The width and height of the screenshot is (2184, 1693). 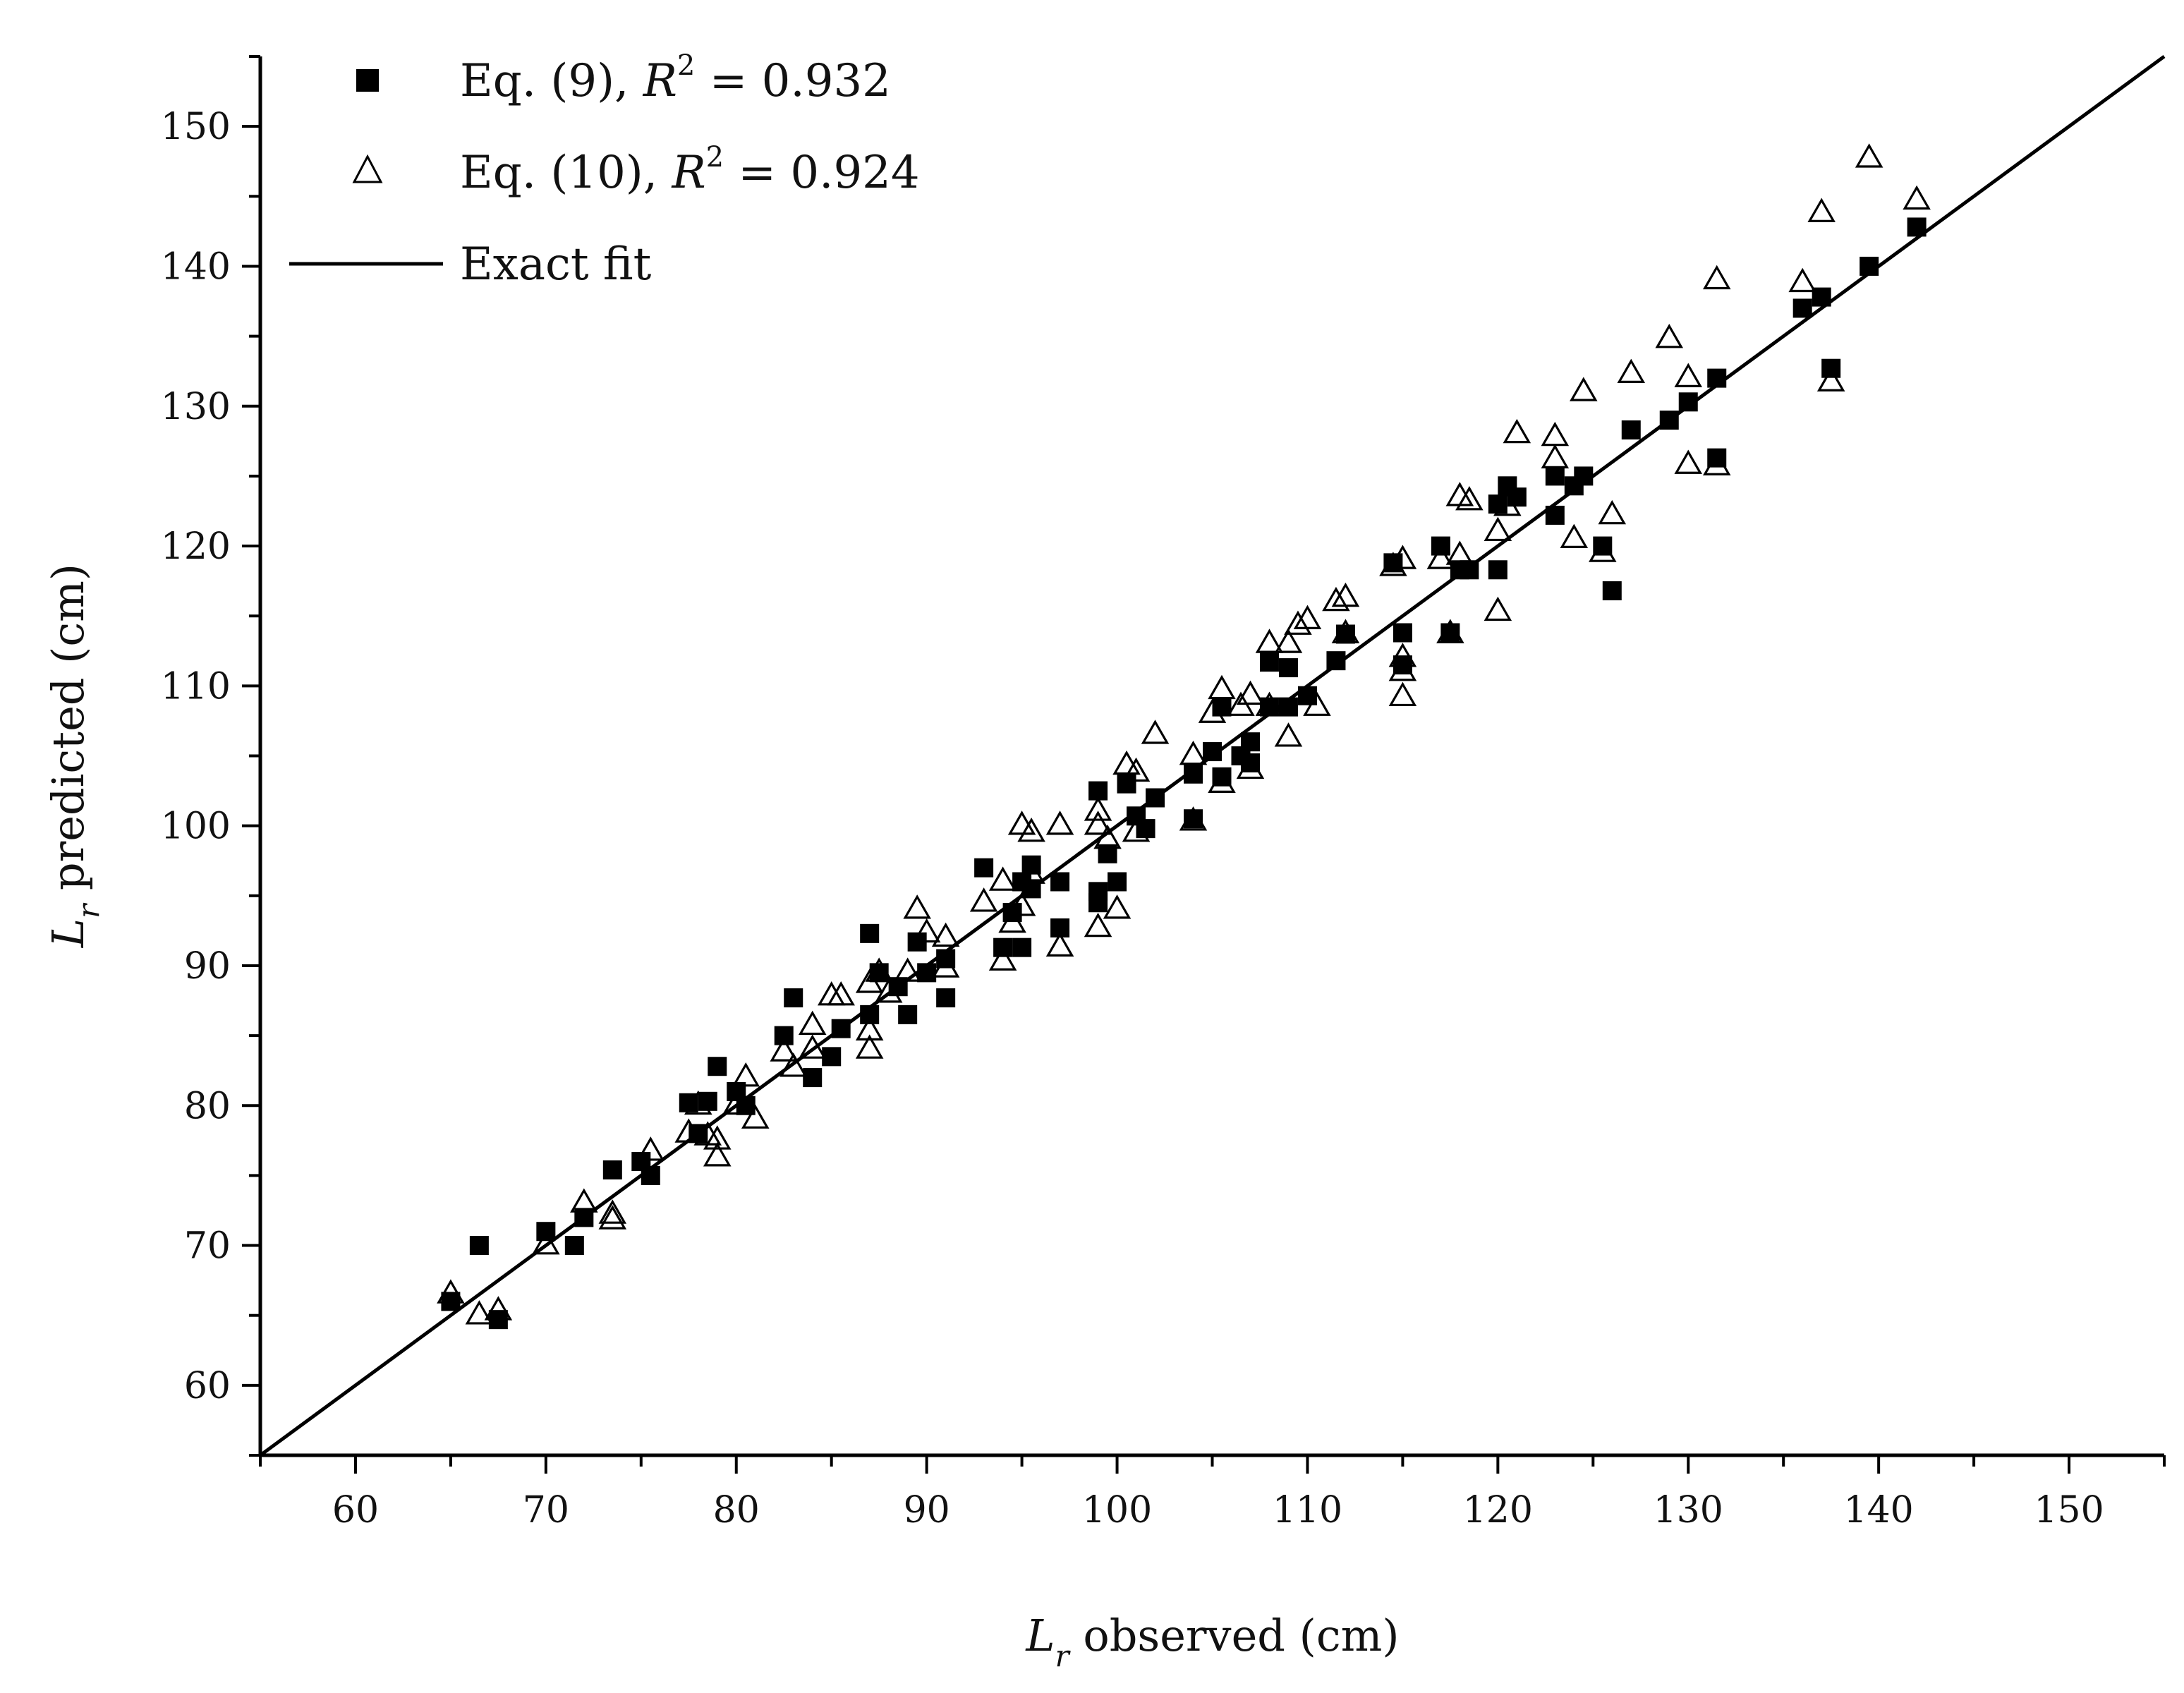 What do you see at coordinates (546, 1510) in the screenshot?
I see `x-tick-label: 70` at bounding box center [546, 1510].